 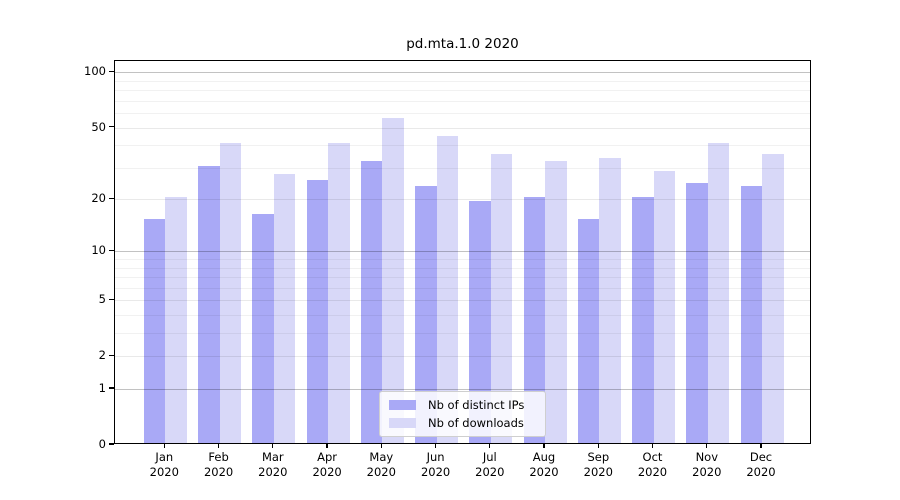 I want to click on bar-distinct-ips-nov, so click(x=697, y=313).